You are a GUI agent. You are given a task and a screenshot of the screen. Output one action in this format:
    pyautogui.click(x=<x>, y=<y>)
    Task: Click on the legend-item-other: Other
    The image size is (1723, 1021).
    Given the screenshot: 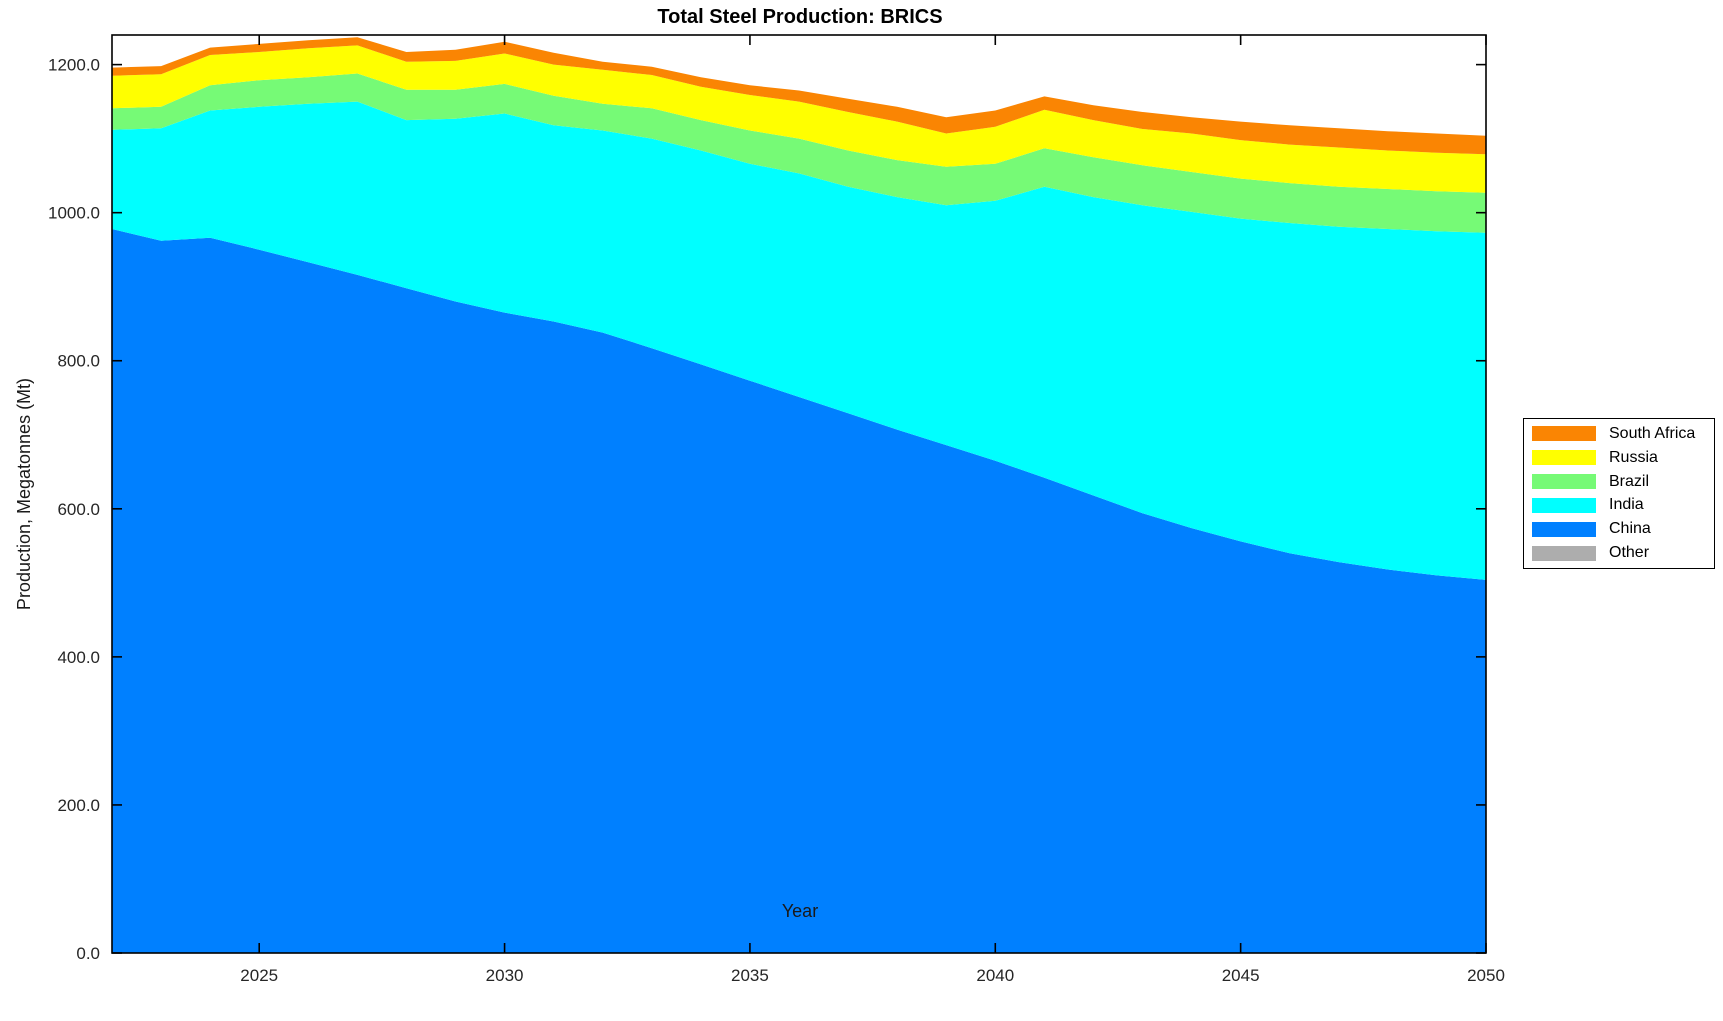 What is the action you would take?
    pyautogui.click(x=1619, y=553)
    